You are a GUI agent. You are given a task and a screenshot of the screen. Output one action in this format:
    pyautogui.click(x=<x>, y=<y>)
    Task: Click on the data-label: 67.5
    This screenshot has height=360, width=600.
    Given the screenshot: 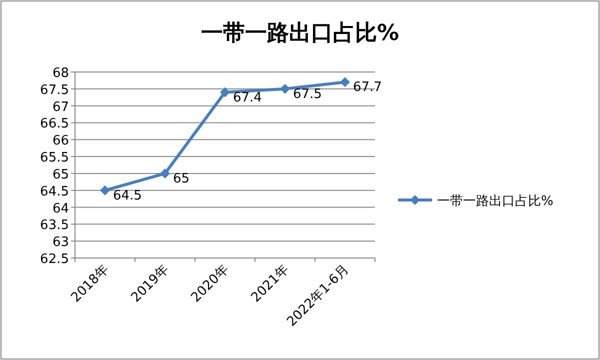 What is the action you would take?
    pyautogui.click(x=307, y=94)
    